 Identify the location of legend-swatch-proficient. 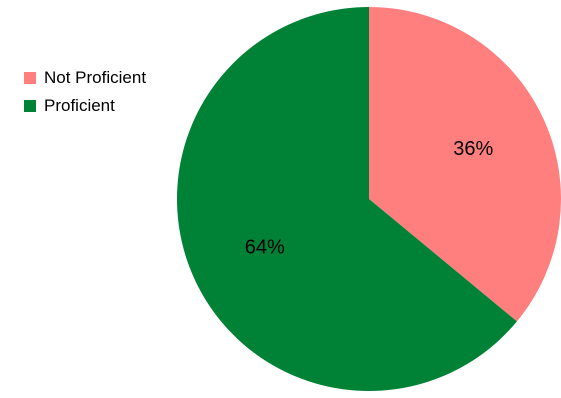
(30, 106).